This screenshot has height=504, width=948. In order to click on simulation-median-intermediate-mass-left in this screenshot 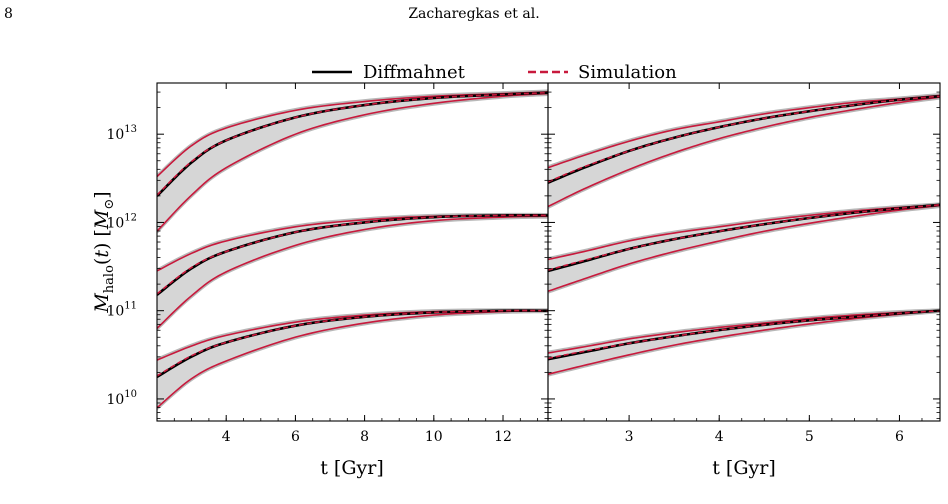, I will do `click(352, 254)`.